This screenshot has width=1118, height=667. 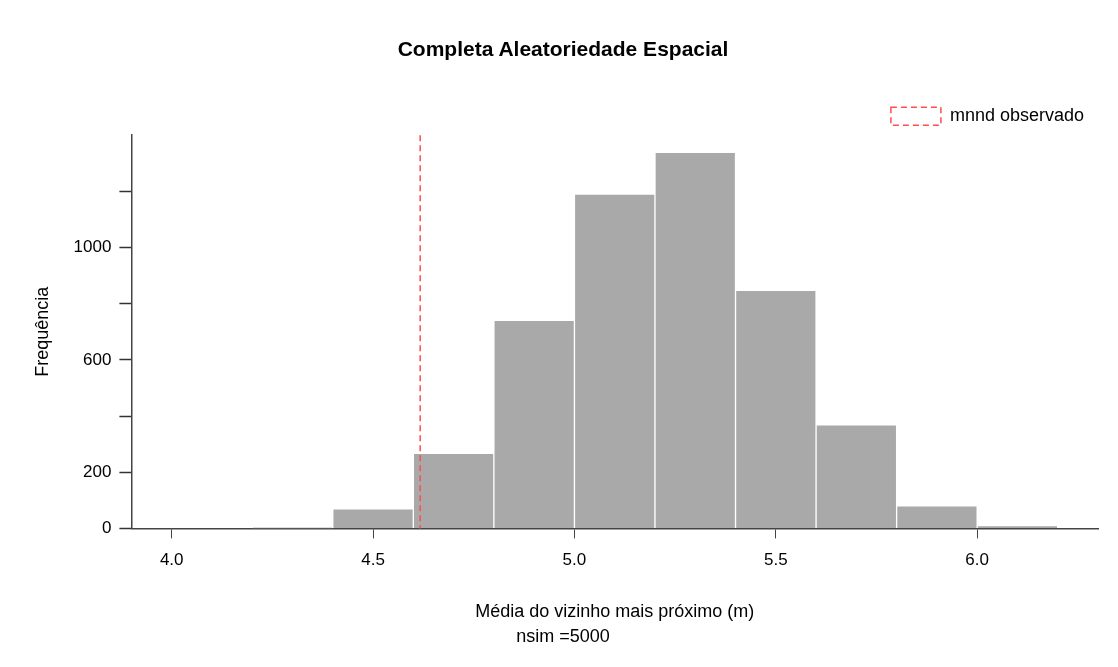 What do you see at coordinates (106, 528) in the screenshot?
I see `y-tick-label: 0` at bounding box center [106, 528].